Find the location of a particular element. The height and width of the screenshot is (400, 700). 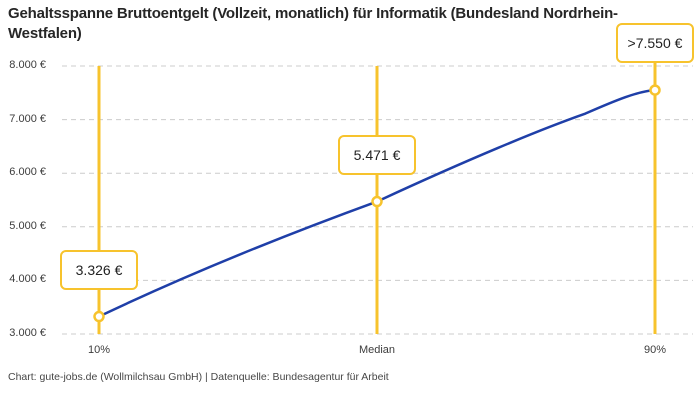

value-annotation-median: 5.471 € is located at coordinates (377, 154).